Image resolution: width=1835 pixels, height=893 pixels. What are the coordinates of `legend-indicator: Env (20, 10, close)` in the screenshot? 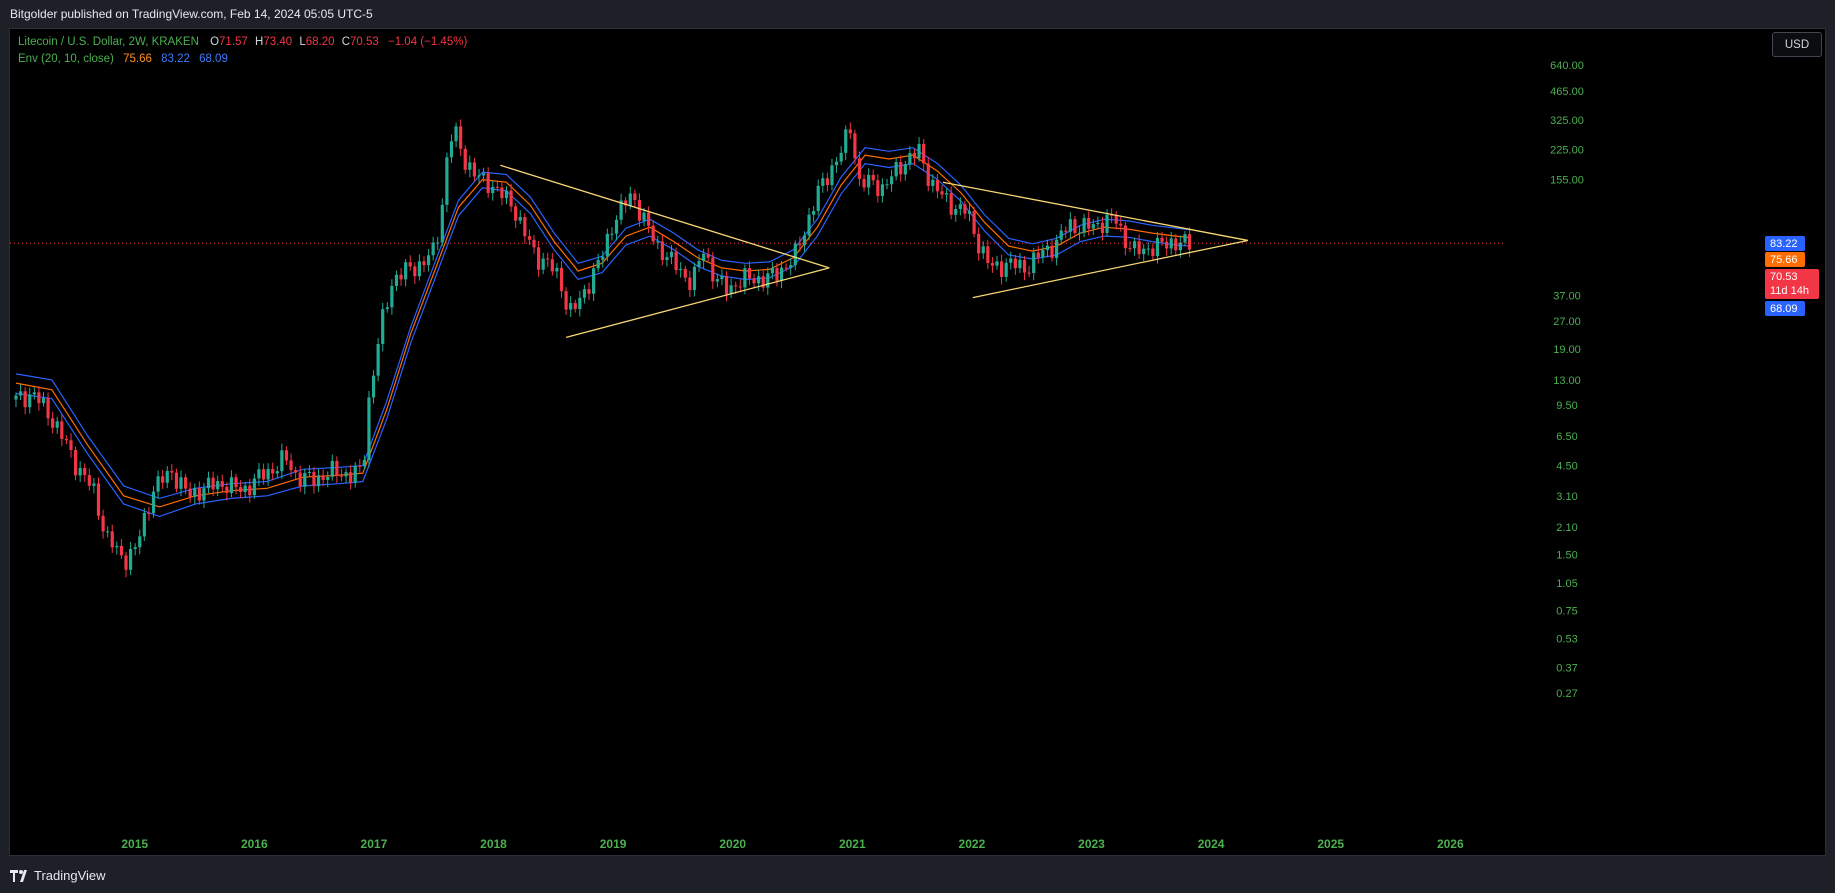 It's located at (66, 59).